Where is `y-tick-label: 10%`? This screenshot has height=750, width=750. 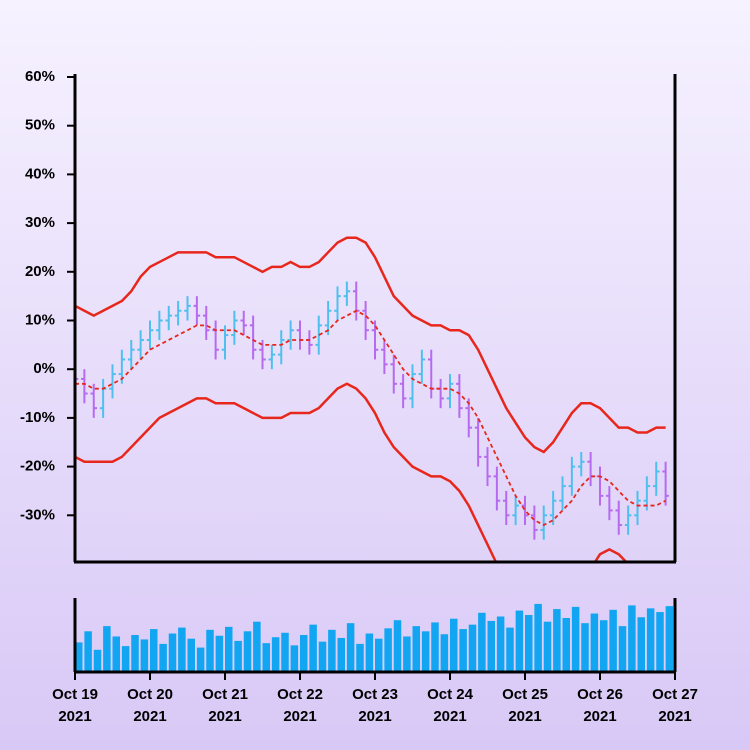
y-tick-label: 10% is located at coordinates (40, 319).